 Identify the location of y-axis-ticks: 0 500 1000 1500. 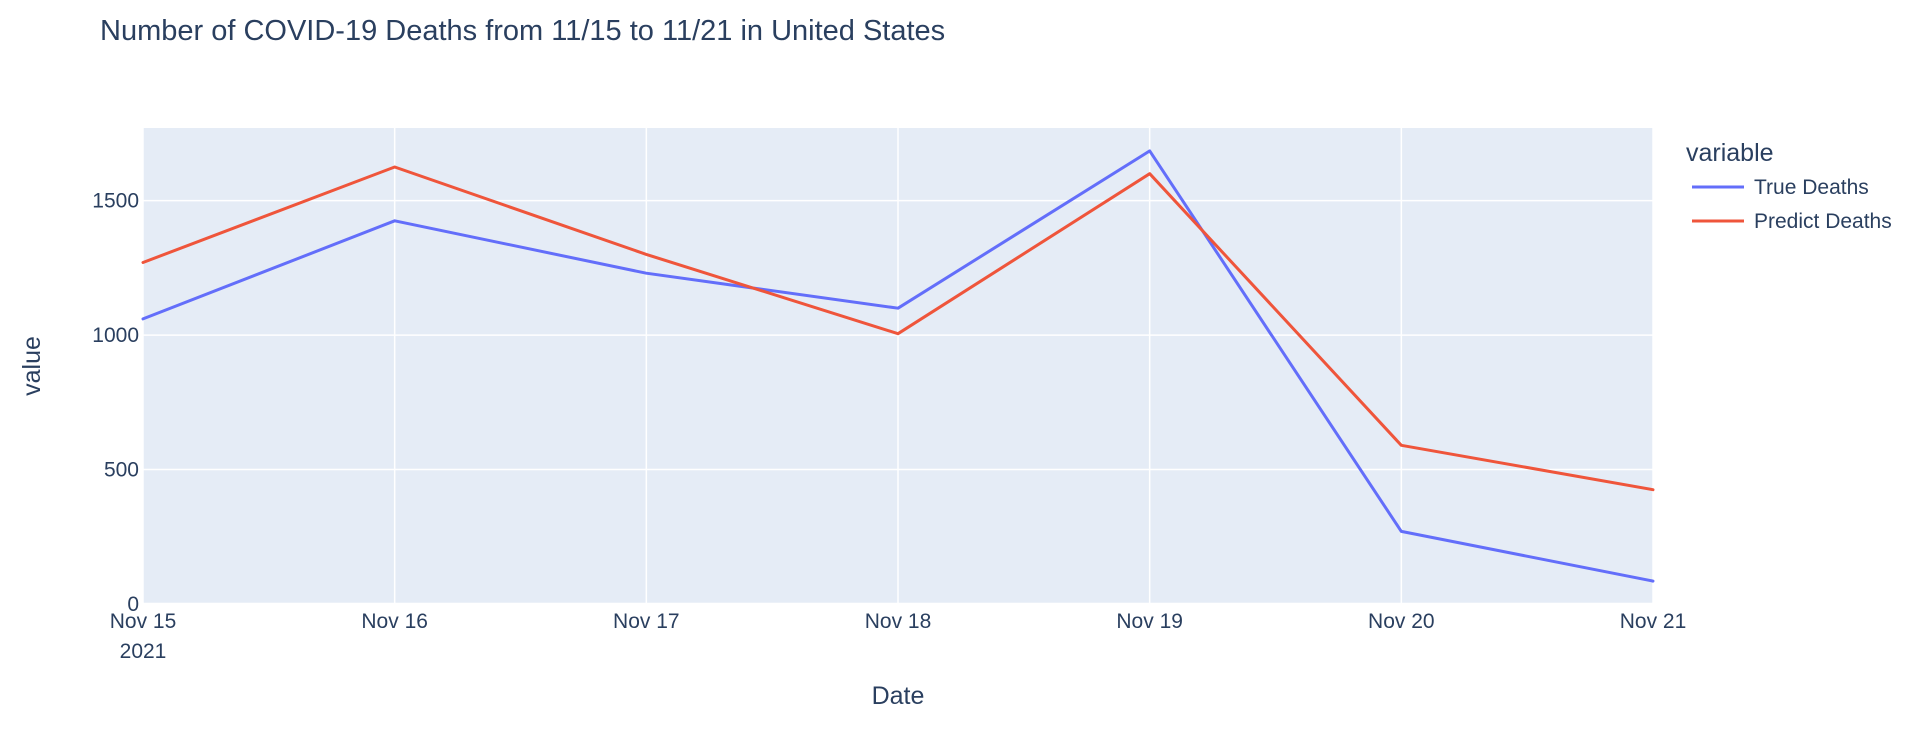
(115, 403).